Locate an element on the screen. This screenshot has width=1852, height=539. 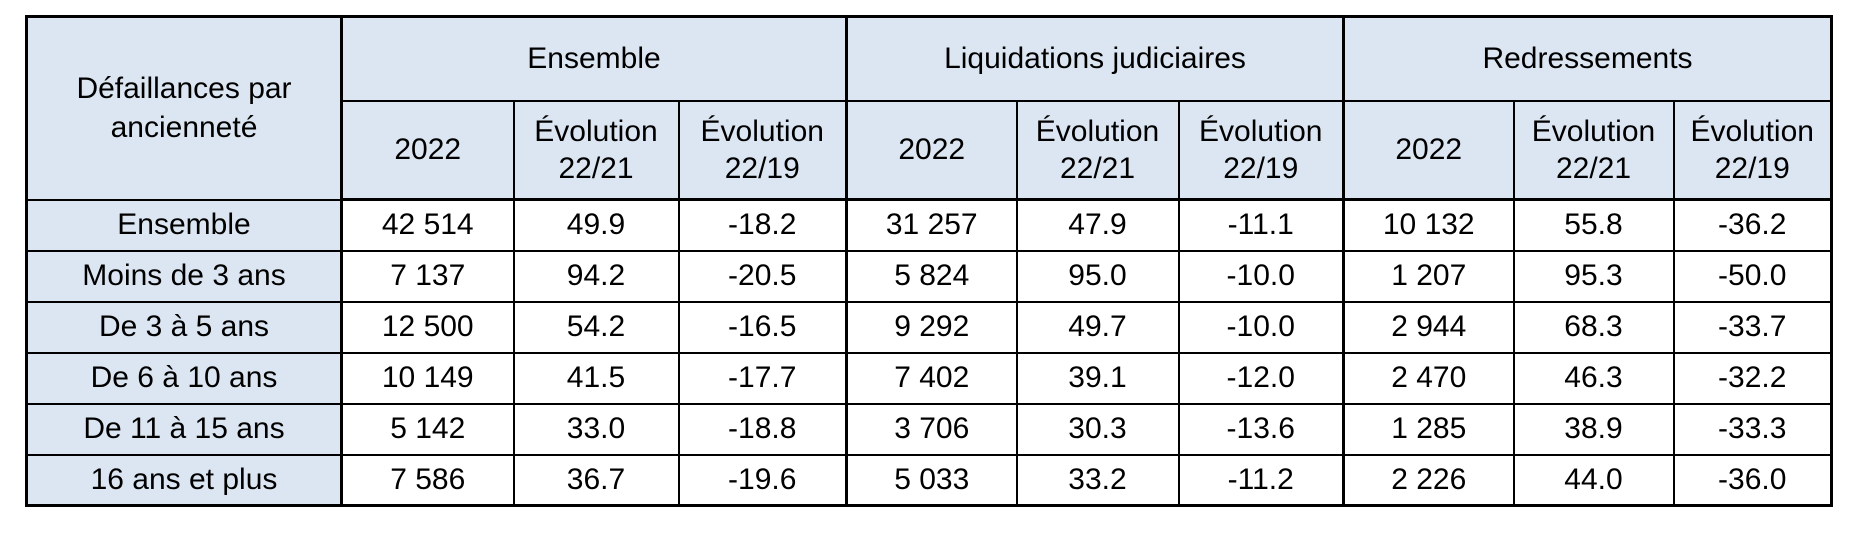
subheader-redressements-evo-22-19: Évolution 22/19 is located at coordinates (1752, 150).